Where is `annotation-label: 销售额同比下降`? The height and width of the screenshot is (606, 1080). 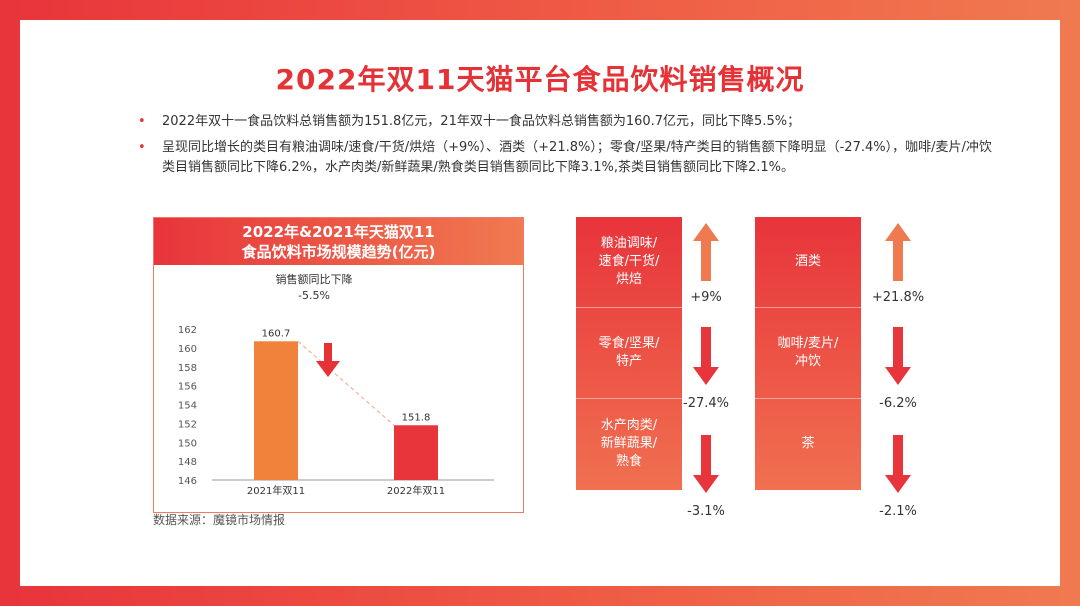
annotation-label: 销售额同比下降 is located at coordinates (314, 279).